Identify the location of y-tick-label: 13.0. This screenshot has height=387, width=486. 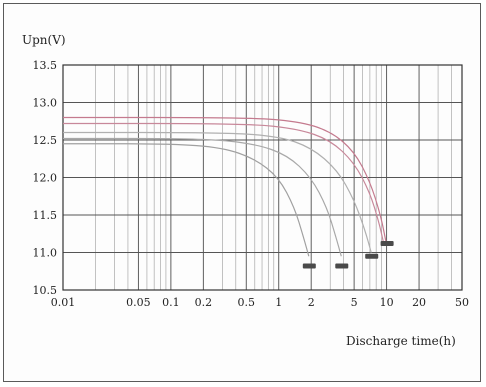
(45, 103).